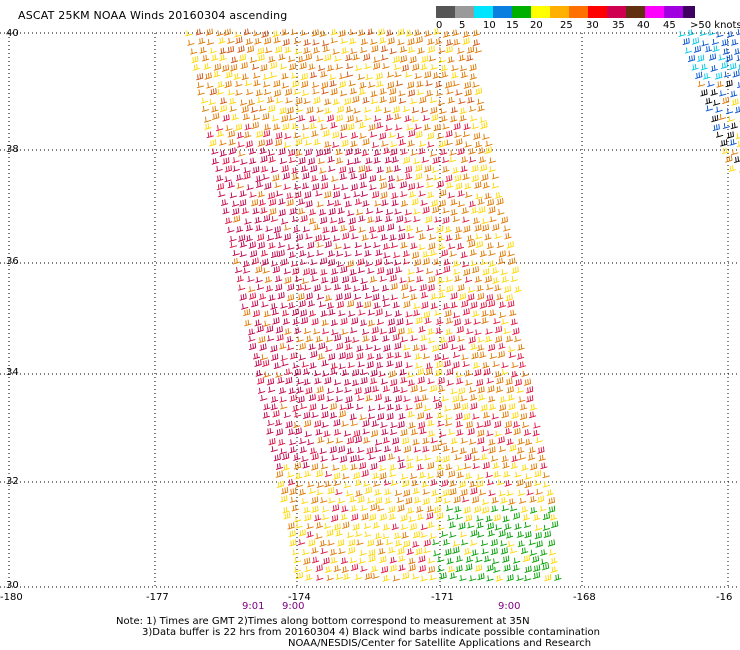  What do you see at coordinates (153, 15) in the screenshot?
I see `map-title: ASCAT 25KM NOAA Winds 20160304 ascending` at bounding box center [153, 15].